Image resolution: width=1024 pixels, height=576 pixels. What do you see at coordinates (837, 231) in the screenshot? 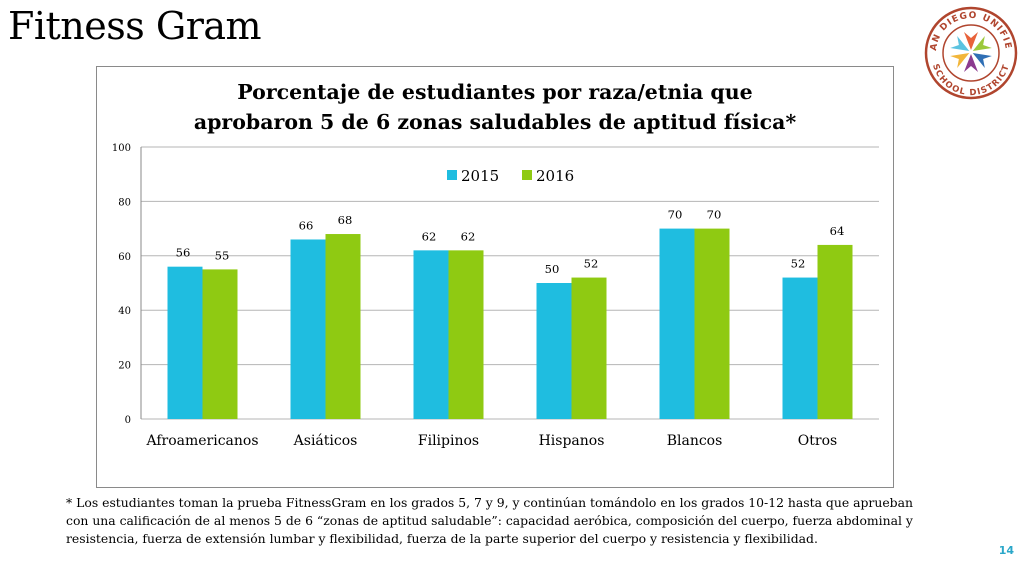
I see `data-label: 64` at bounding box center [837, 231].